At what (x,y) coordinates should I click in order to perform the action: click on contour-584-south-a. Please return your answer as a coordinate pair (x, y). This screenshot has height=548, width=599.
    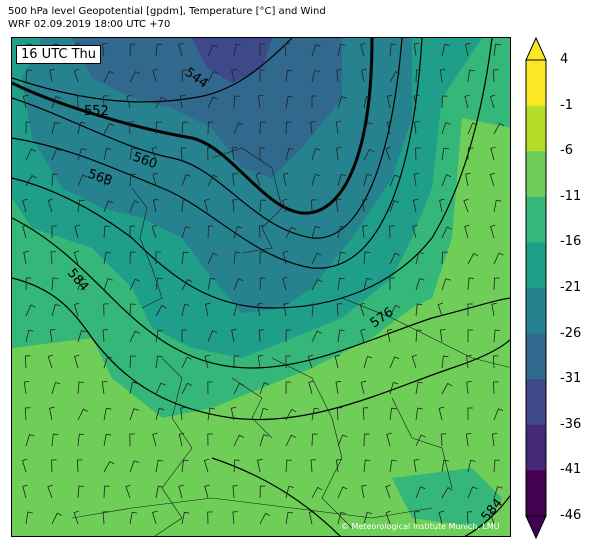
    Looking at the image, I should click on (276, 496).